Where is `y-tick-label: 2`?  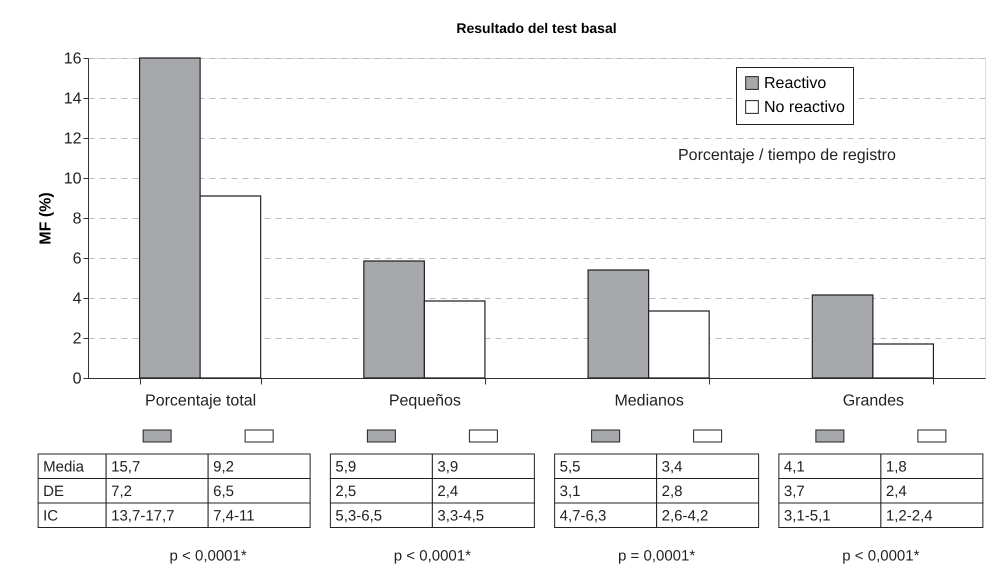
y-tick-label: 2 is located at coordinates (77, 339).